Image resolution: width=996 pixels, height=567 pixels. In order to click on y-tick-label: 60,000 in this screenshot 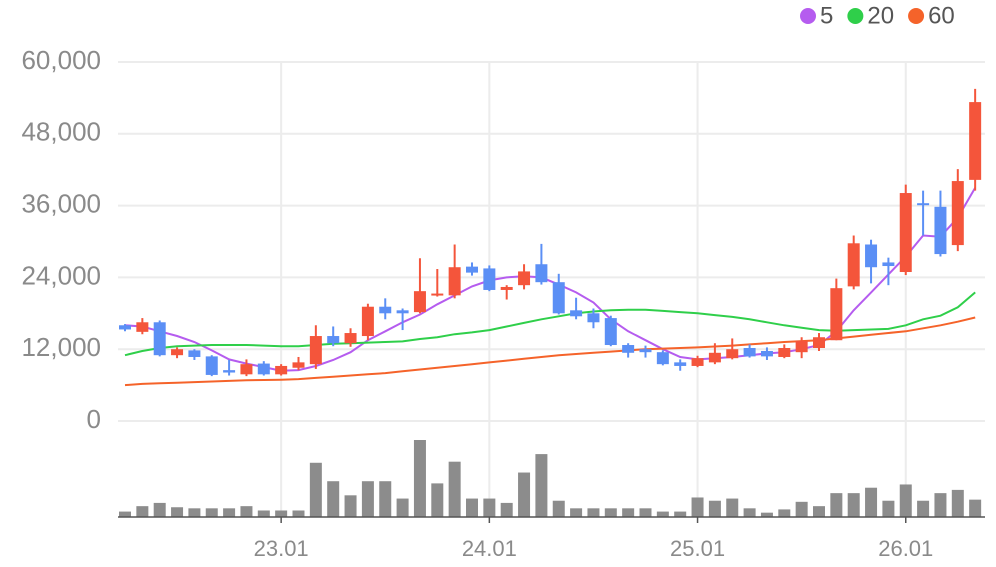, I will do `click(61, 60)`.